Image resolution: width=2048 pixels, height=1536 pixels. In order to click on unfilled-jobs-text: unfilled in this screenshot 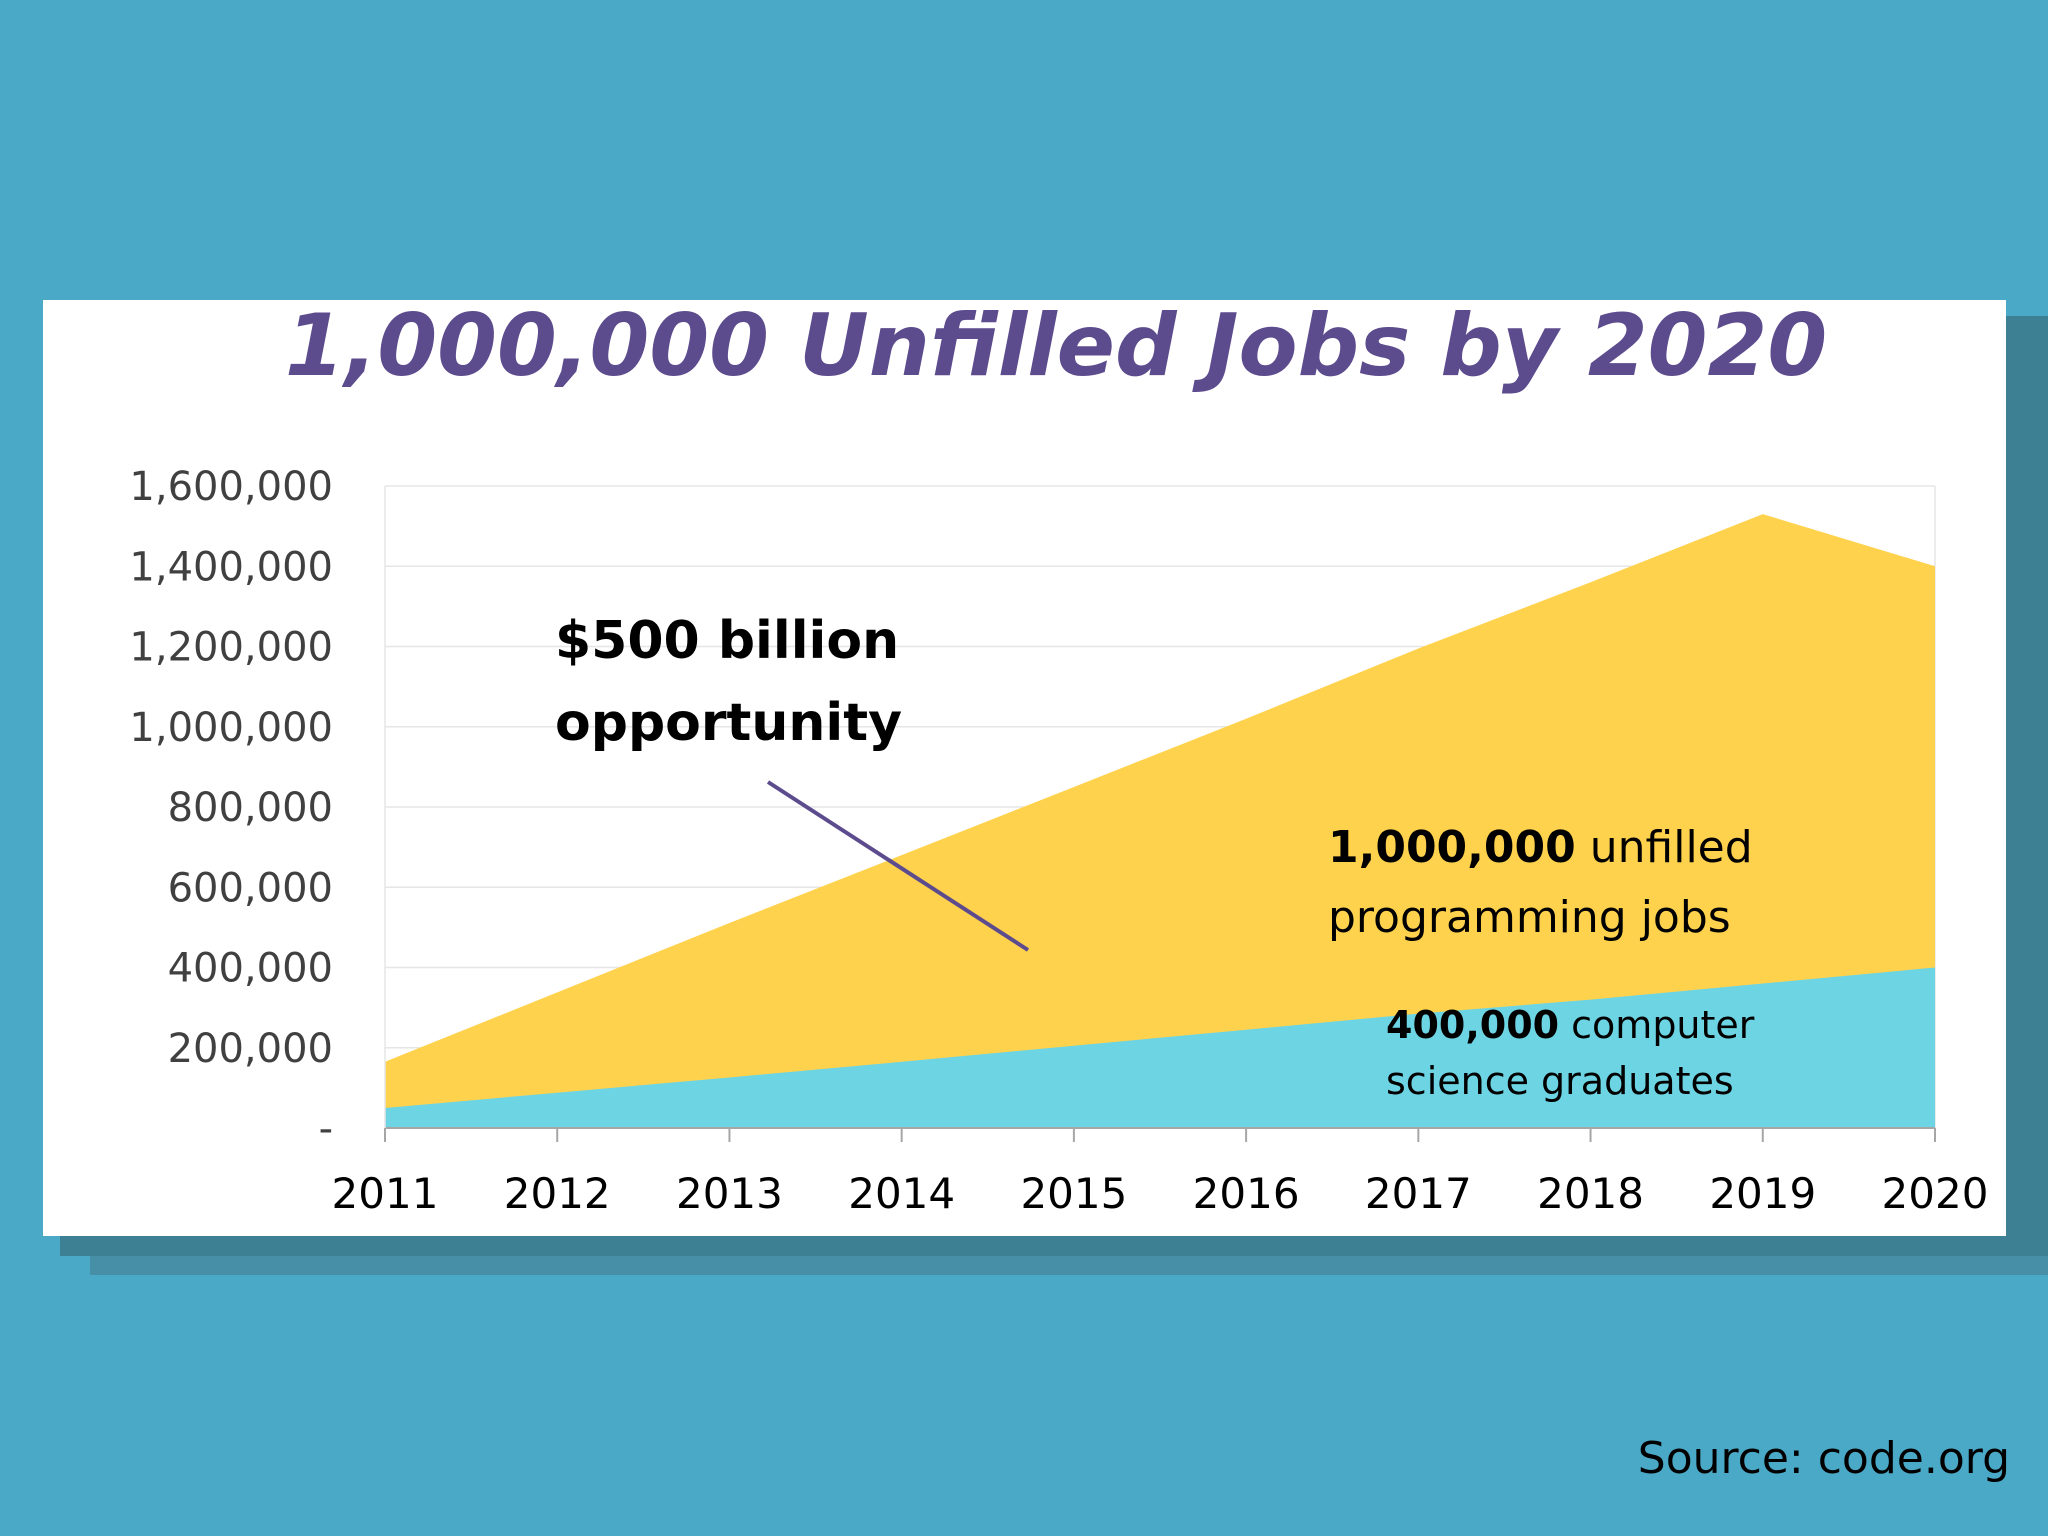, I will do `click(1664, 847)`.